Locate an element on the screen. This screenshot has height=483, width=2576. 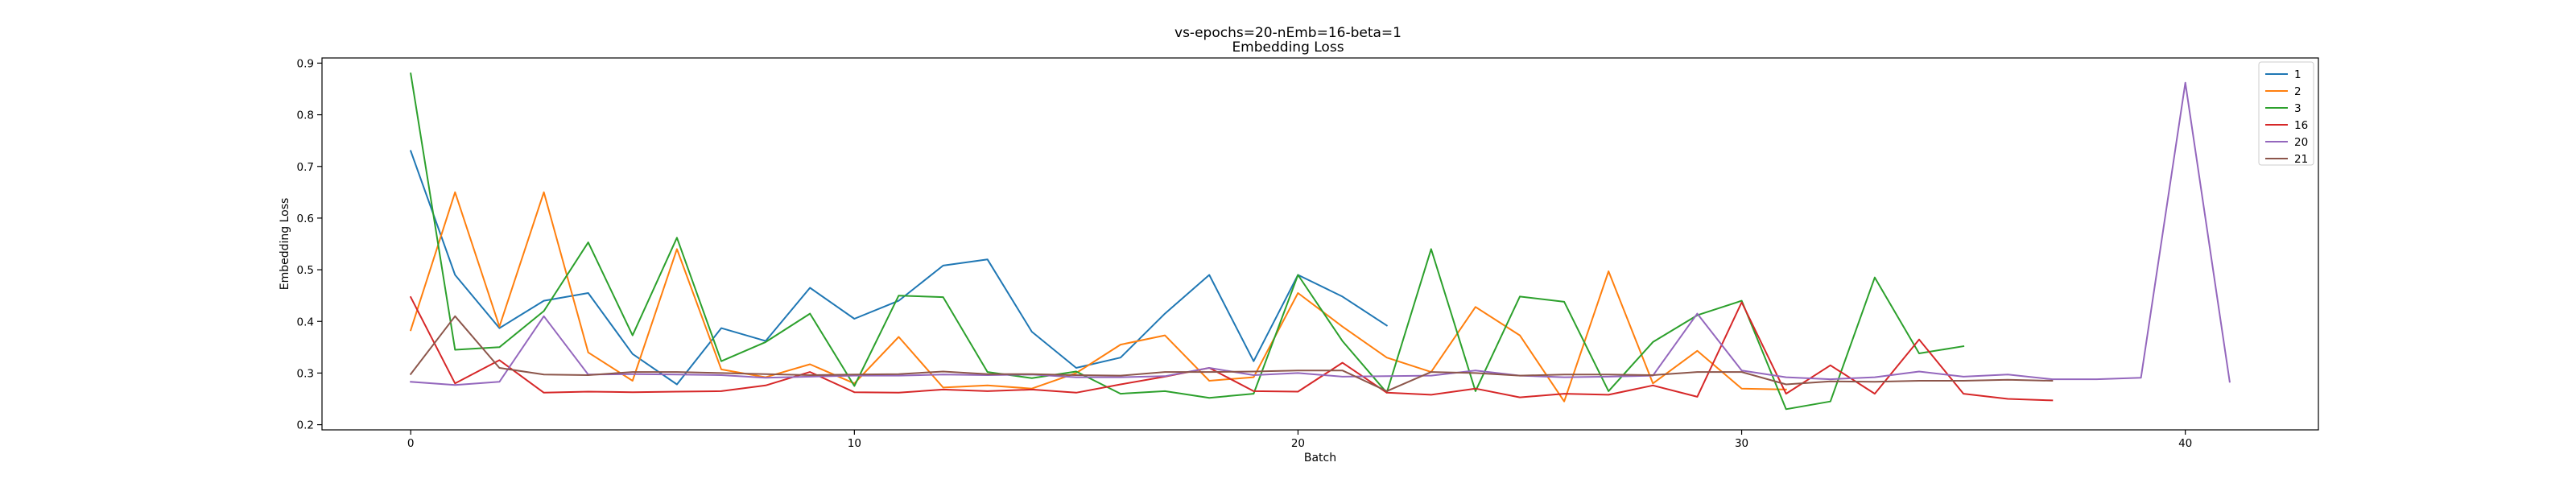
x-axis: 0 10 20 30 40 is located at coordinates (1299, 440).